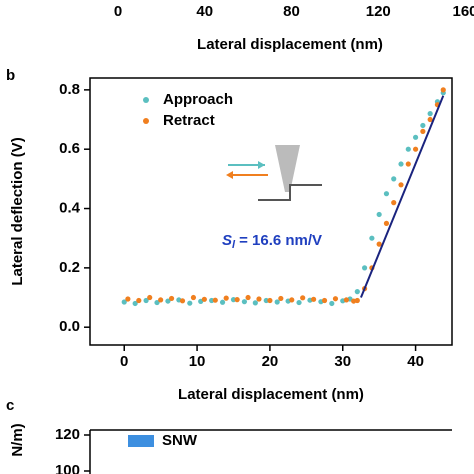  Describe the element at coordinates (10, 75) in the screenshot. I see `panel-label: b` at that location.